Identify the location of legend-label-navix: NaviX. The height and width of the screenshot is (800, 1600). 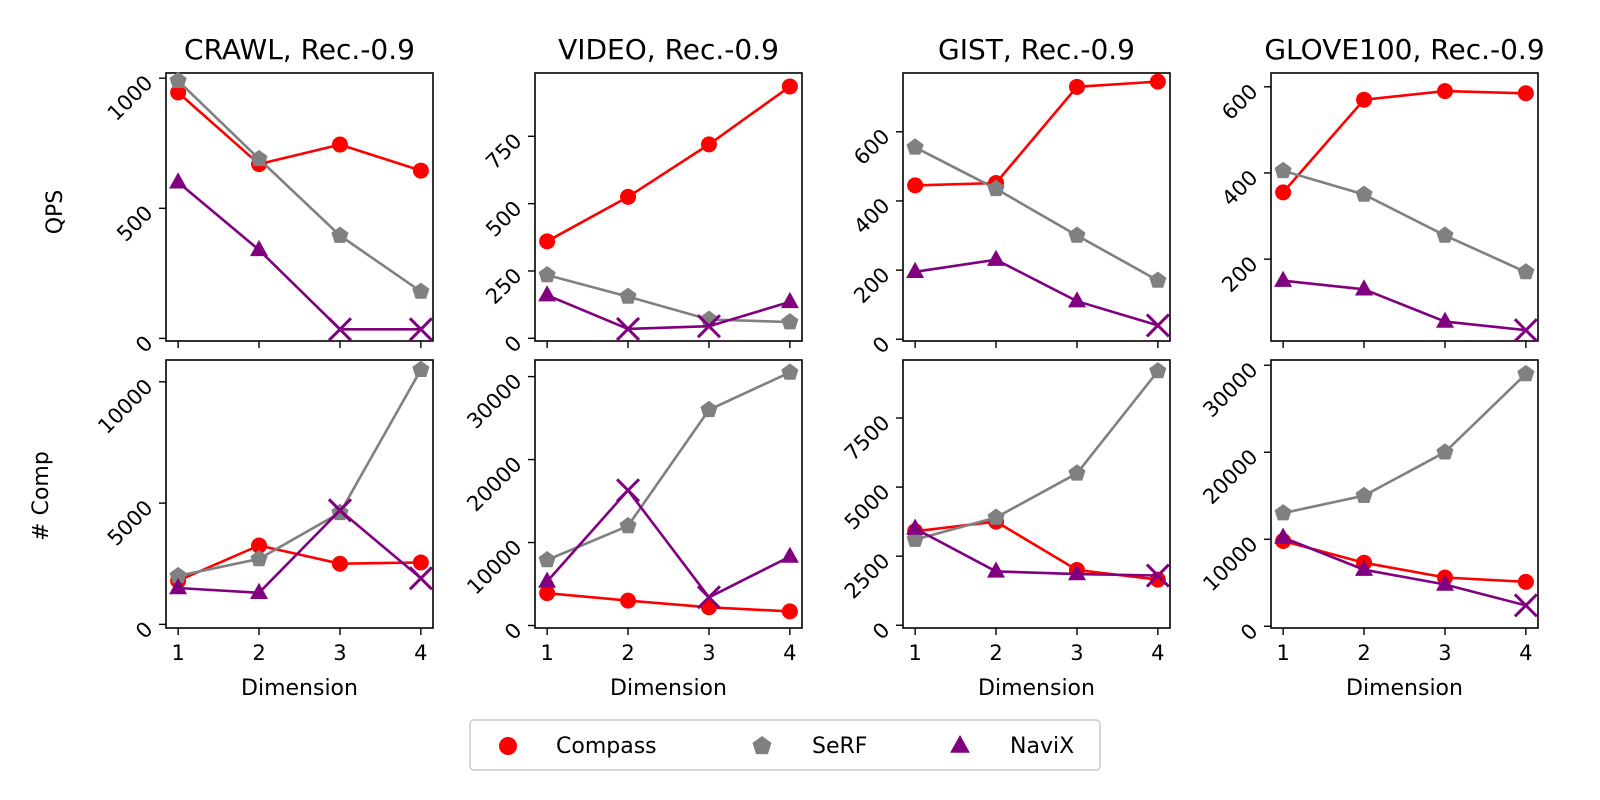
(1042, 746).